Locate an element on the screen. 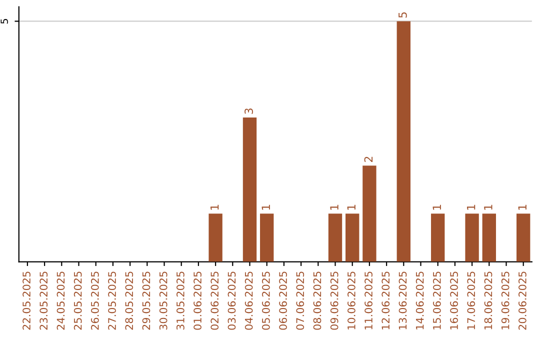 The width and height of the screenshot is (540, 340). x-tick-label: 30.05.2025 is located at coordinates (163, 301).